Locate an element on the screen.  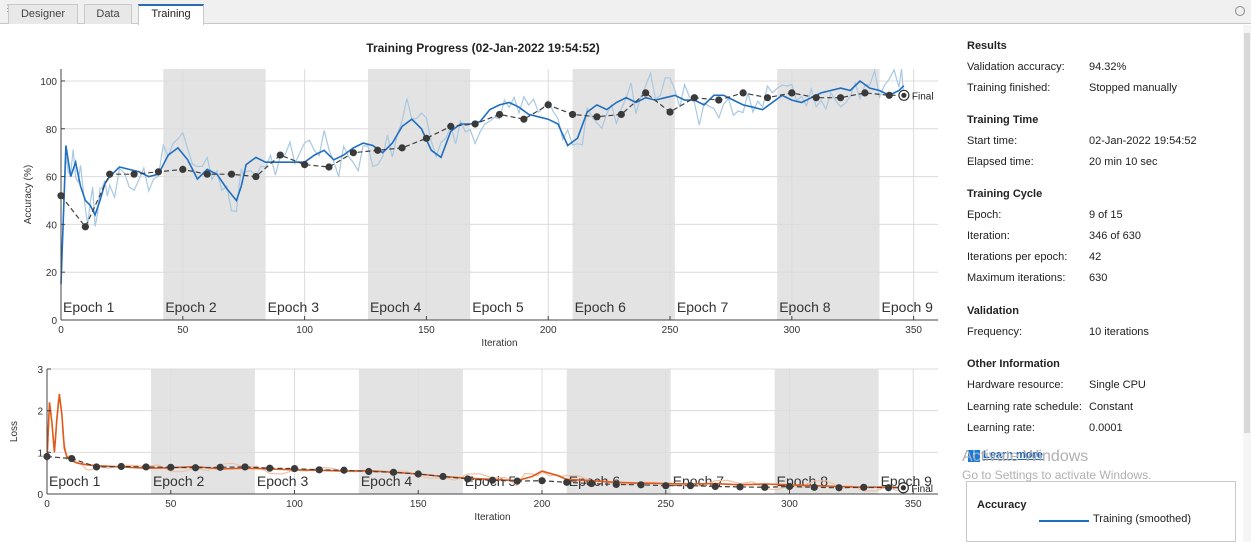
training-time-heading: Training Time is located at coordinates (1003, 120).